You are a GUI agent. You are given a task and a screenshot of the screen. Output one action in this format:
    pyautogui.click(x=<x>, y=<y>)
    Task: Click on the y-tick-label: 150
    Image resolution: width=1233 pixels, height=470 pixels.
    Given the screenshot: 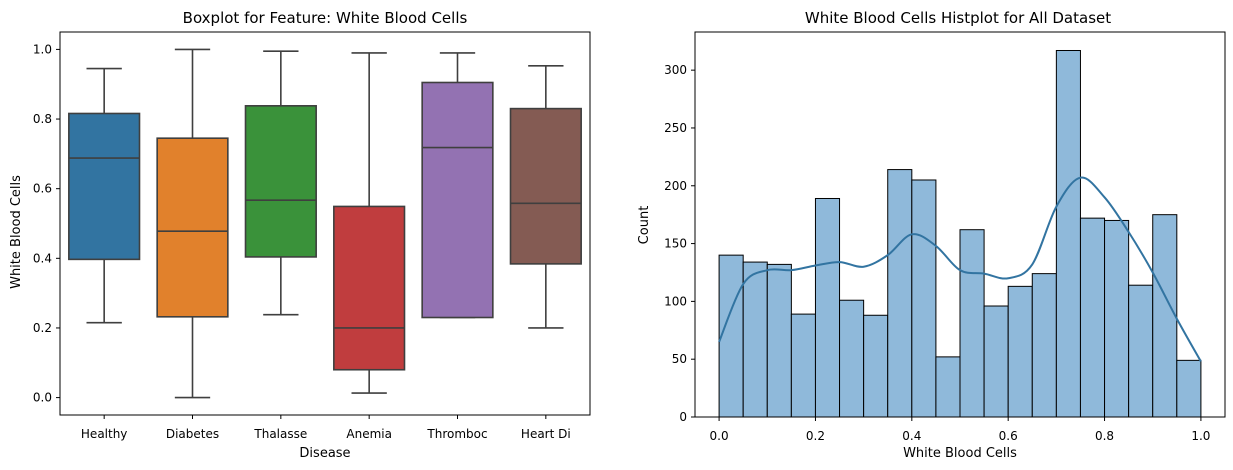 What is the action you would take?
    pyautogui.click(x=675, y=244)
    